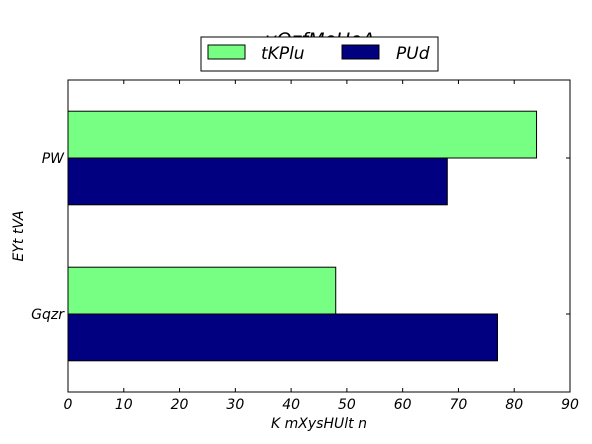 The image size is (592, 444). What do you see at coordinates (347, 405) in the screenshot?
I see `x-tick-label: 50` at bounding box center [347, 405].